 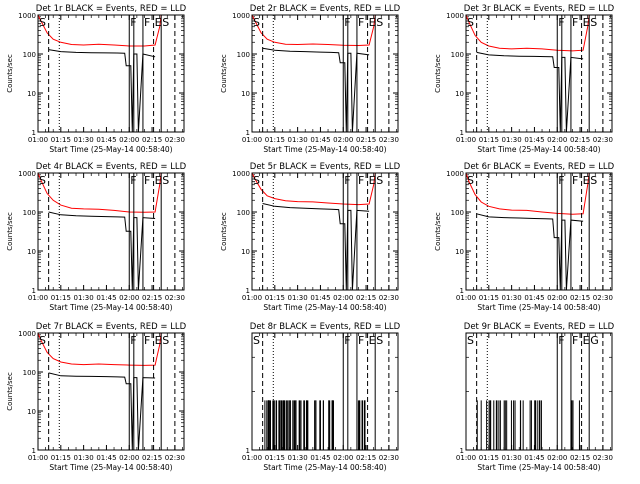 I want to click on chart-title: Det 6r BLACK = Events, RED = LLD, so click(x=539, y=167).